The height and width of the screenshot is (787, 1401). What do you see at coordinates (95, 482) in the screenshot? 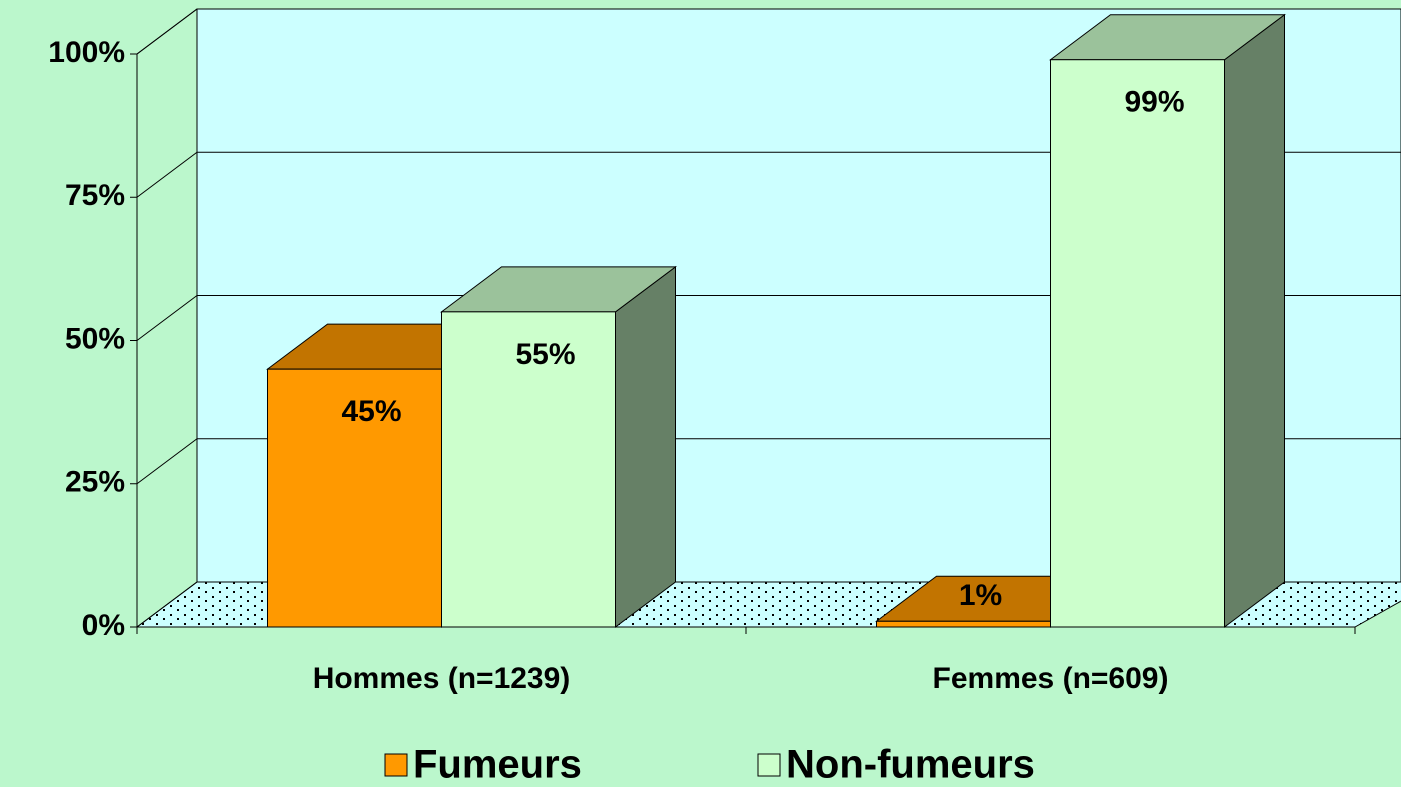
I see `y-tick-label: 25%` at bounding box center [95, 482].